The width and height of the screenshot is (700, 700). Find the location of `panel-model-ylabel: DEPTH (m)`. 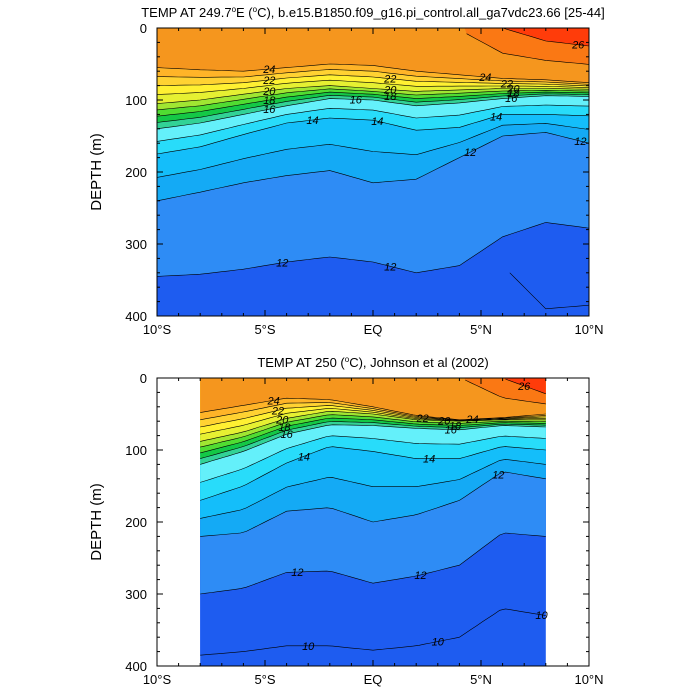

panel-model-ylabel: DEPTH (m) is located at coordinates (96, 172).